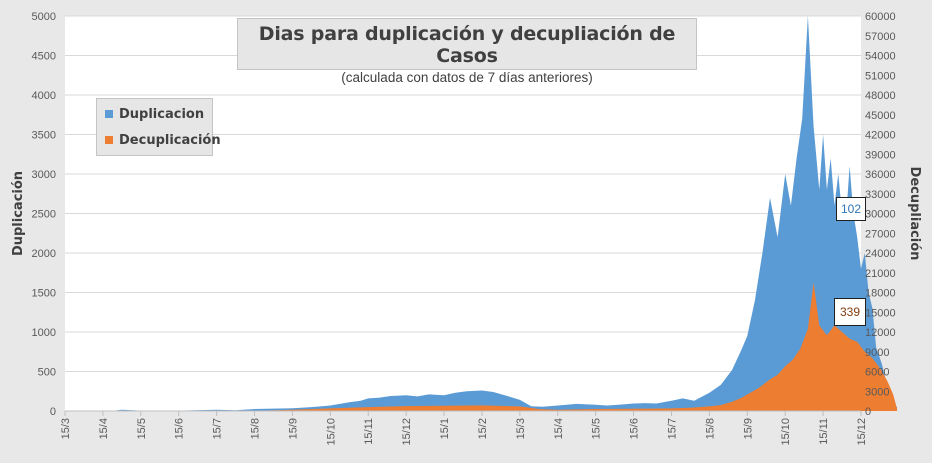 This screenshot has width=932, height=463. Describe the element at coordinates (877, 392) in the screenshot. I see `right-axis-tick-label: 3000` at that location.